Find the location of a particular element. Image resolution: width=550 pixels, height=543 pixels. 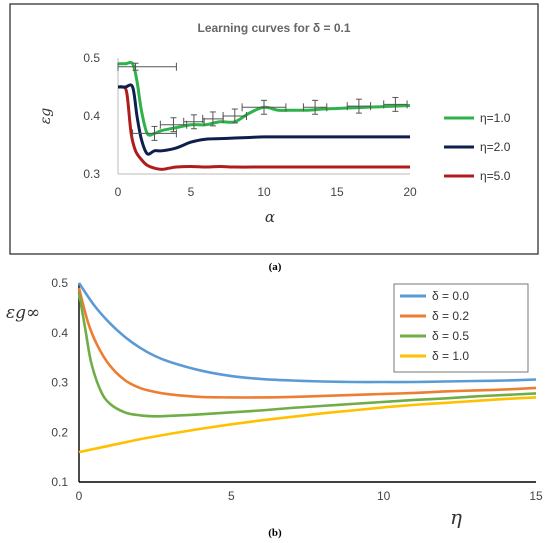

panel-b-x-tick-label: 15 is located at coordinates (536, 496).